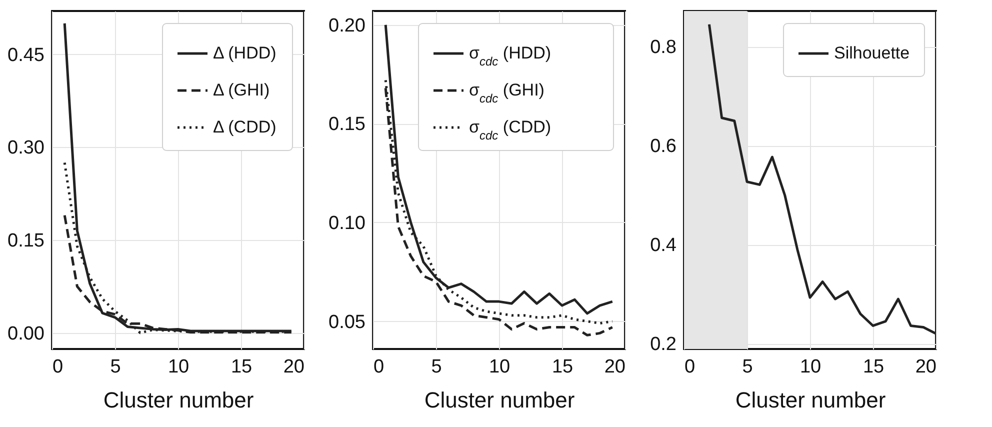 The width and height of the screenshot is (992, 427). Describe the element at coordinates (663, 147) in the screenshot. I see `y-tick-label: 0.6` at that location.